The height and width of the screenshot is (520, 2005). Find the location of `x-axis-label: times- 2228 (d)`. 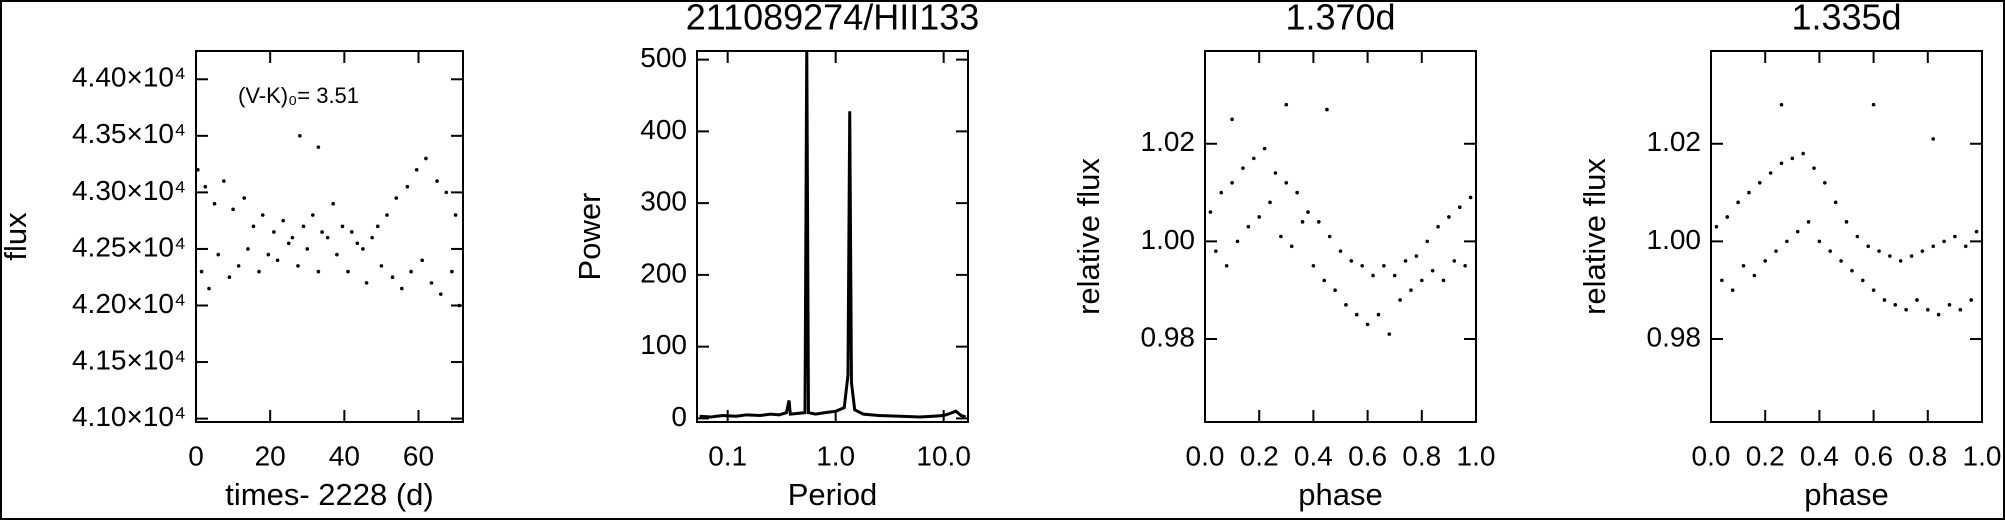

x-axis-label: times- 2228 (d) is located at coordinates (329, 494).